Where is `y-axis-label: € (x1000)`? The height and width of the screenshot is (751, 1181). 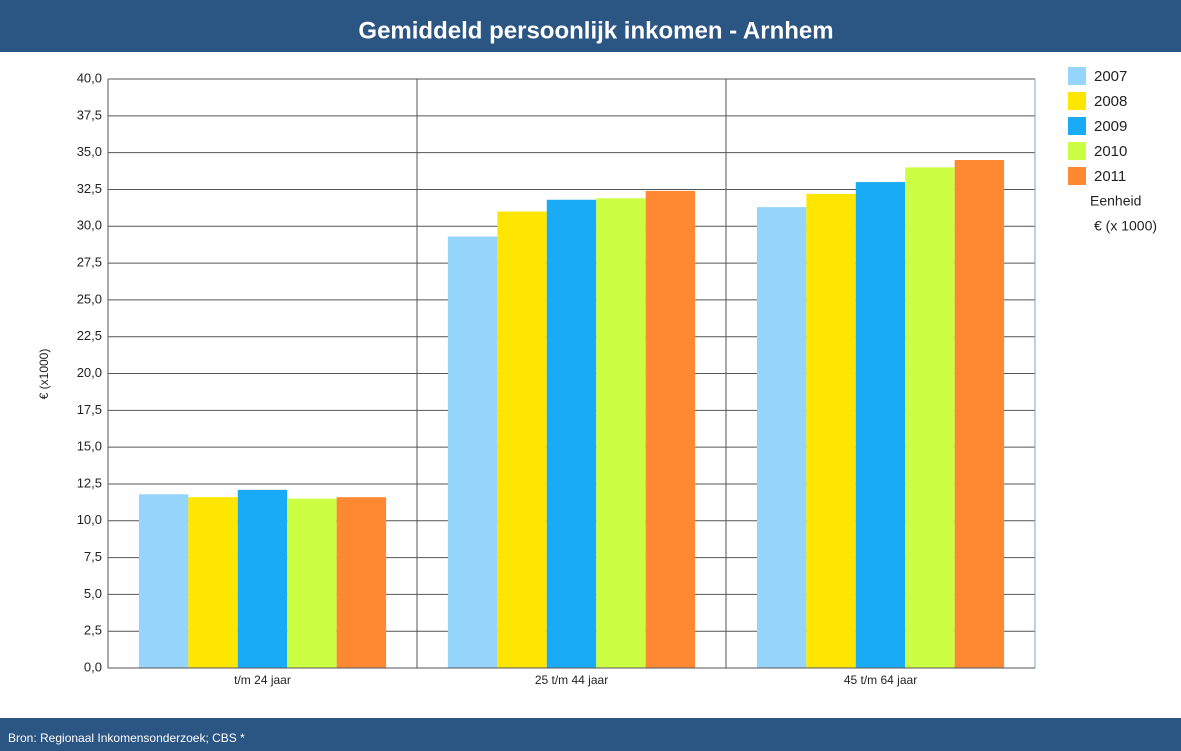 y-axis-label: € (x1000) is located at coordinates (44, 374).